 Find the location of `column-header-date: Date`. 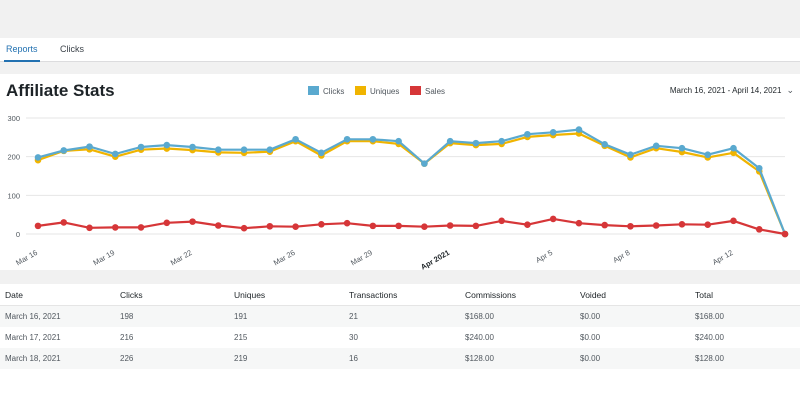

column-header-date: Date is located at coordinates (14, 295).